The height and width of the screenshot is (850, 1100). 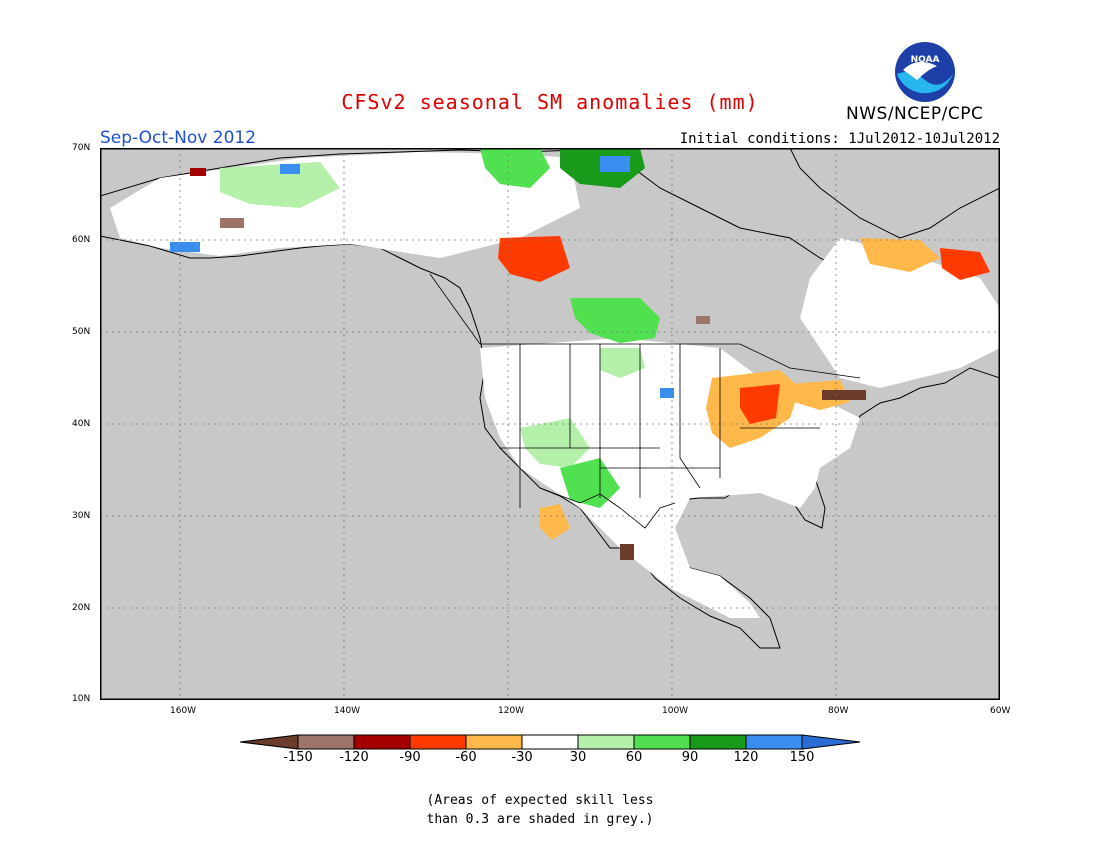 What do you see at coordinates (550, 759) in the screenshot?
I see `color-scale-ticks: -150 -120 -90 -60 -30 30 60 90 120 150` at bounding box center [550, 759].